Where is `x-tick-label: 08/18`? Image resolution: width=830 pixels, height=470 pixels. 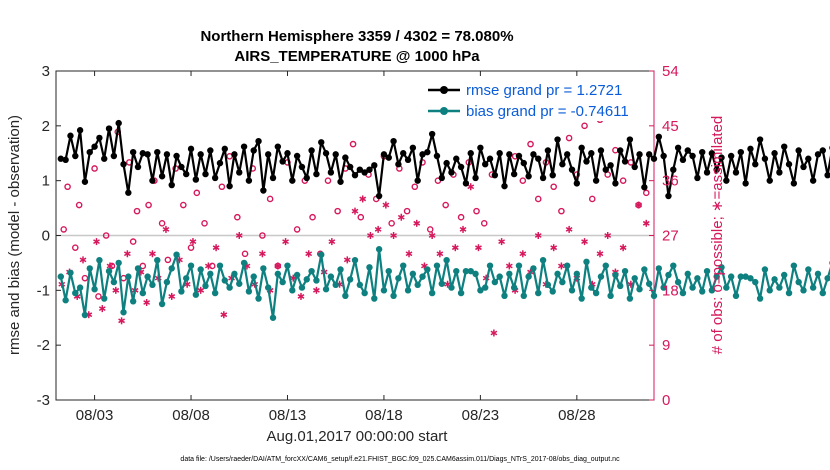 x-tick-label: 08/18 is located at coordinates (384, 415).